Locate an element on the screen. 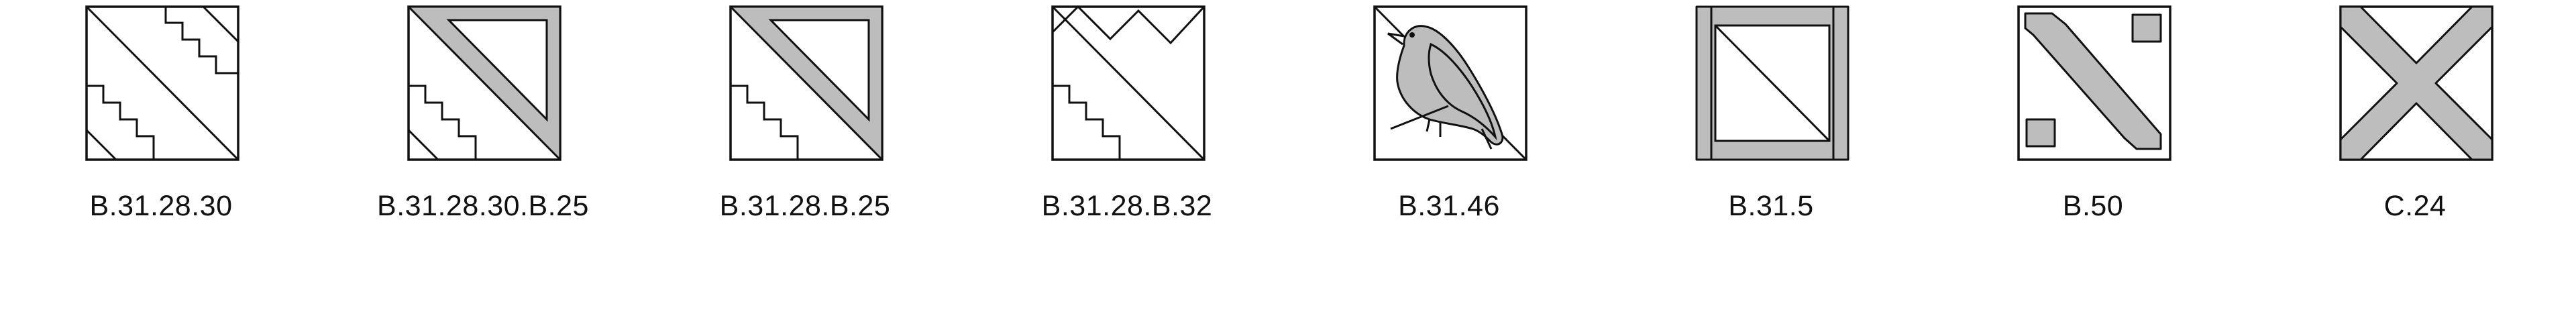 This screenshot has width=2576, height=322. symbol-label: B.31.28.30 is located at coordinates (161, 206).